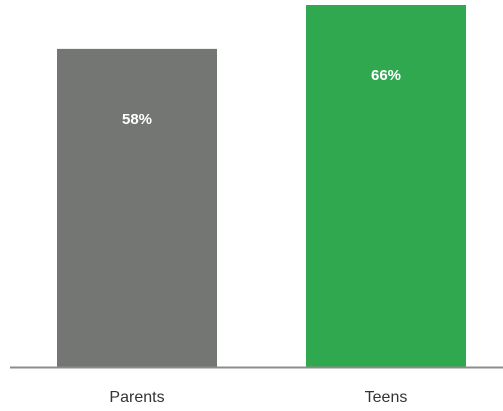 The image size is (503, 411). Describe the element at coordinates (136, 397) in the screenshot. I see `category-label-parents: Parents` at that location.